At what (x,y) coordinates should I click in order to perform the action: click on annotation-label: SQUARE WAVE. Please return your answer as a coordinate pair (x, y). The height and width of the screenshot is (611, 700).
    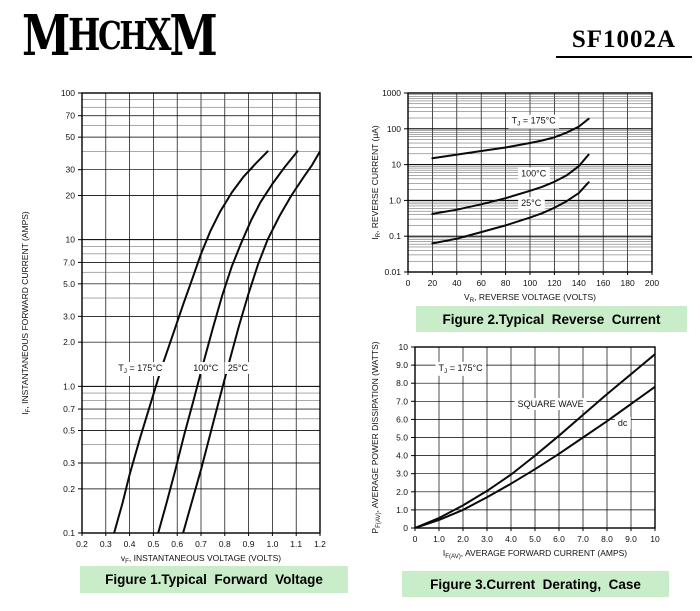
    Looking at the image, I should click on (551, 404).